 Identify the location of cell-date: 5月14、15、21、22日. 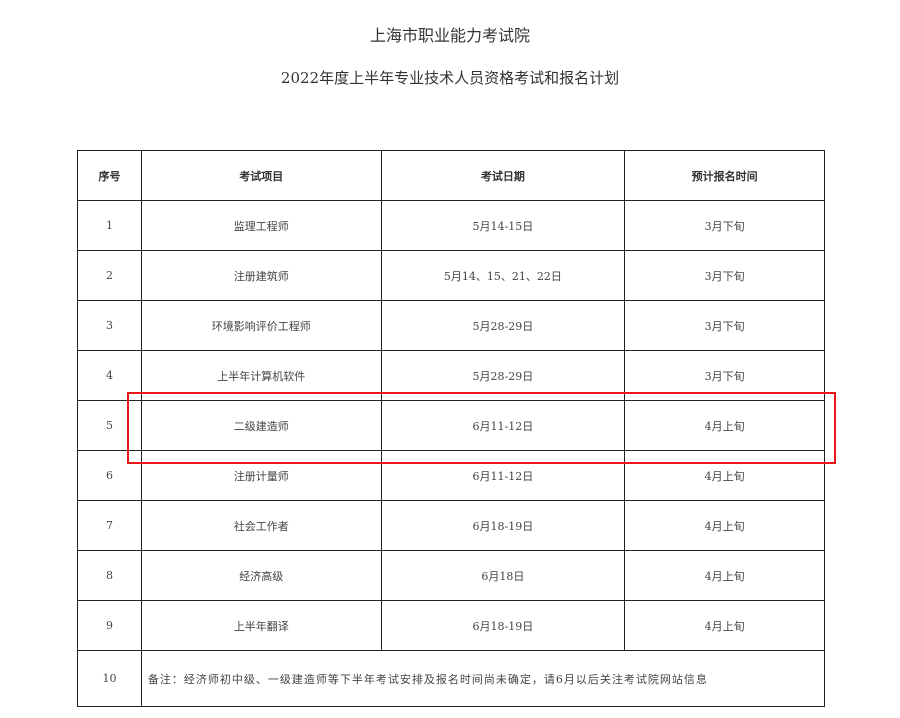
(503, 275).